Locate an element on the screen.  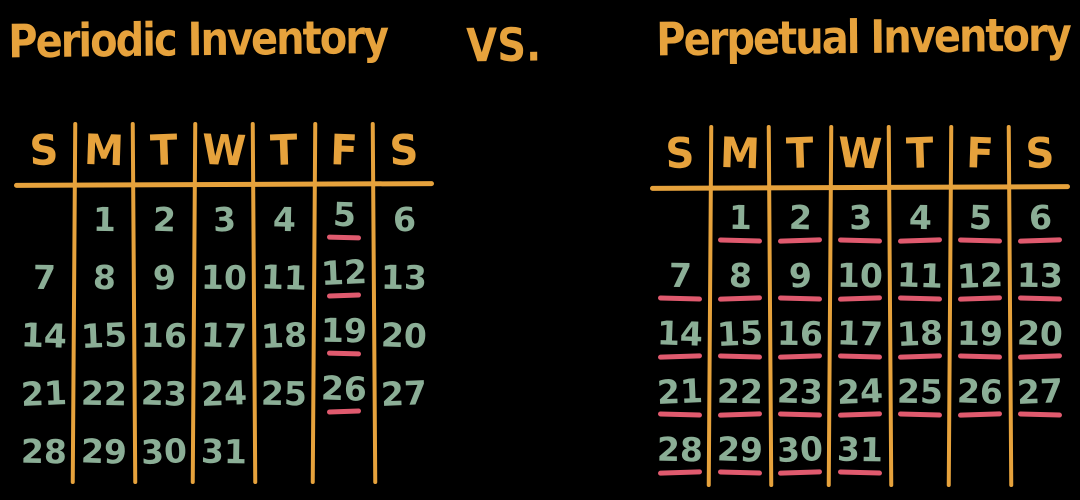
date-number: 8 is located at coordinates (740, 275).